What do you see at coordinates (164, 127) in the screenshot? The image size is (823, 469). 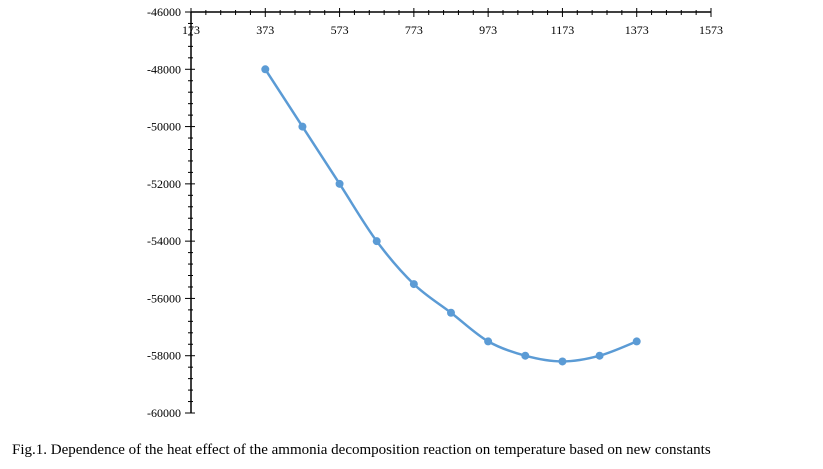 I see `y-tick-label: -50000` at bounding box center [164, 127].